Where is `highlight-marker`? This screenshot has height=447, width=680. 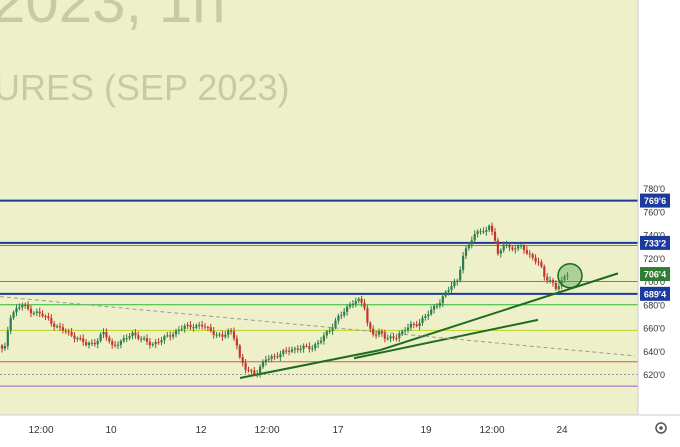
highlight-marker is located at coordinates (570, 275).